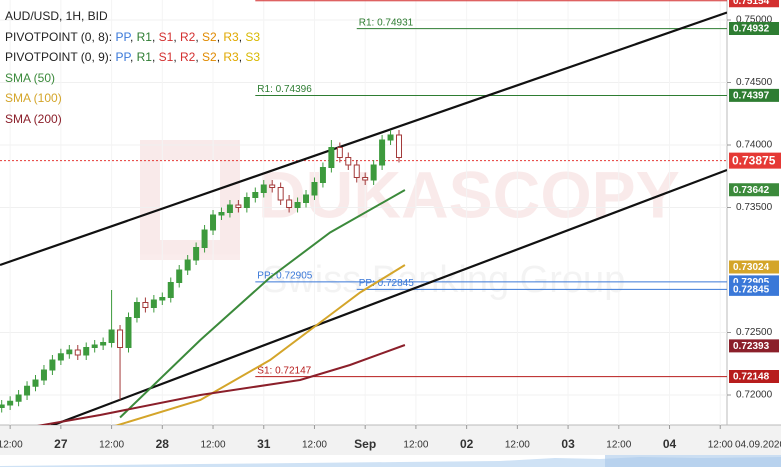 The height and width of the screenshot is (467, 781). Describe the element at coordinates (754, 332) in the screenshot. I see `y-tick-label: 0.72500` at that location.